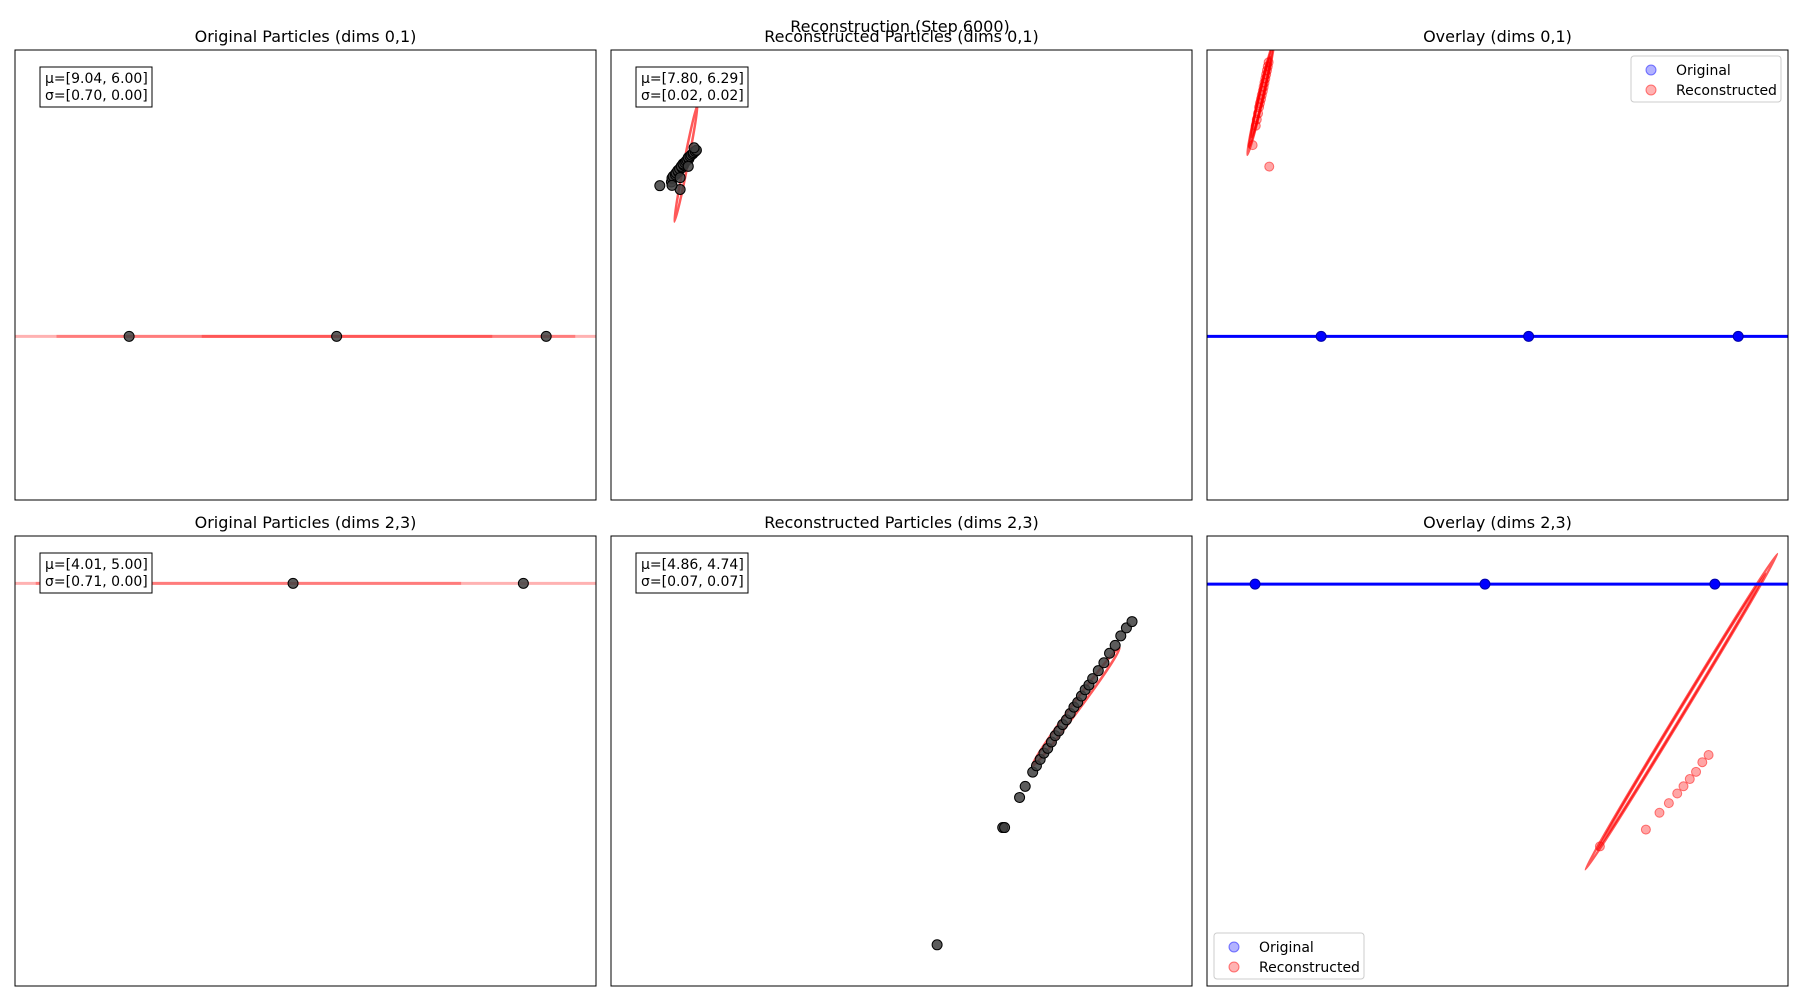  Describe the element at coordinates (692, 96) in the screenshot. I see `stats-sigma: σ=[0.02, 0.02]` at that location.